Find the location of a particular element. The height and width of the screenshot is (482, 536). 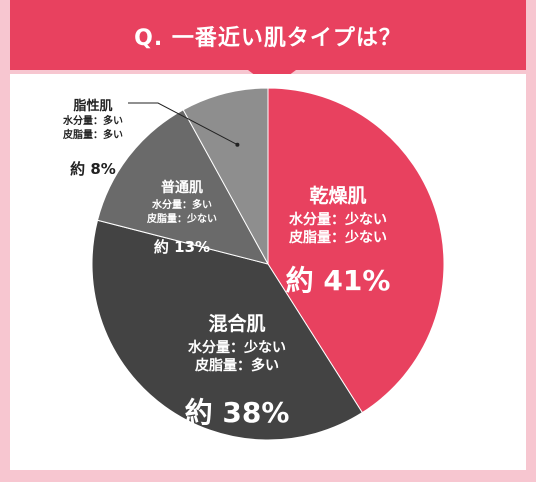

slice-name: 脂性肌 is located at coordinates (92, 106).